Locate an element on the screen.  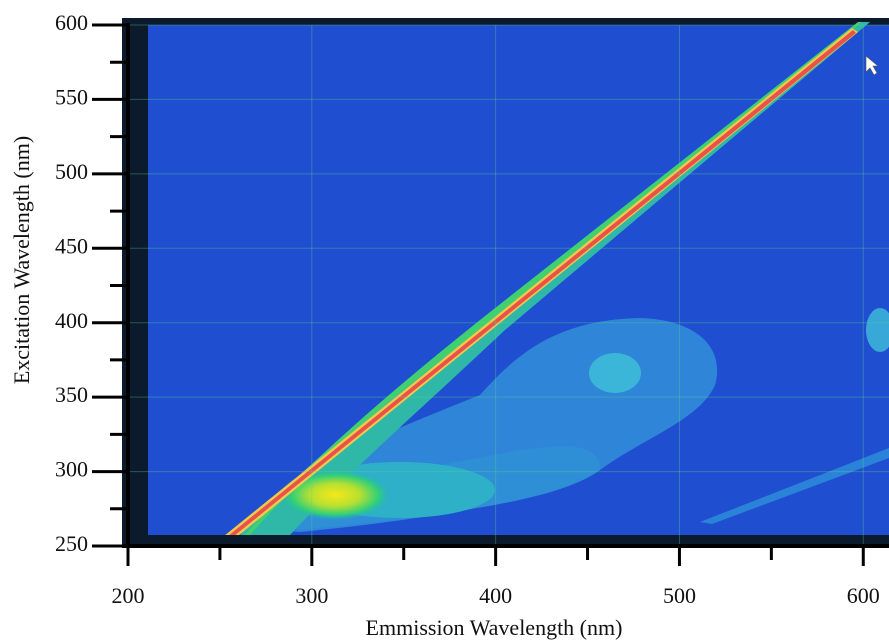
x-tick-label: 600 is located at coordinates (863, 595).